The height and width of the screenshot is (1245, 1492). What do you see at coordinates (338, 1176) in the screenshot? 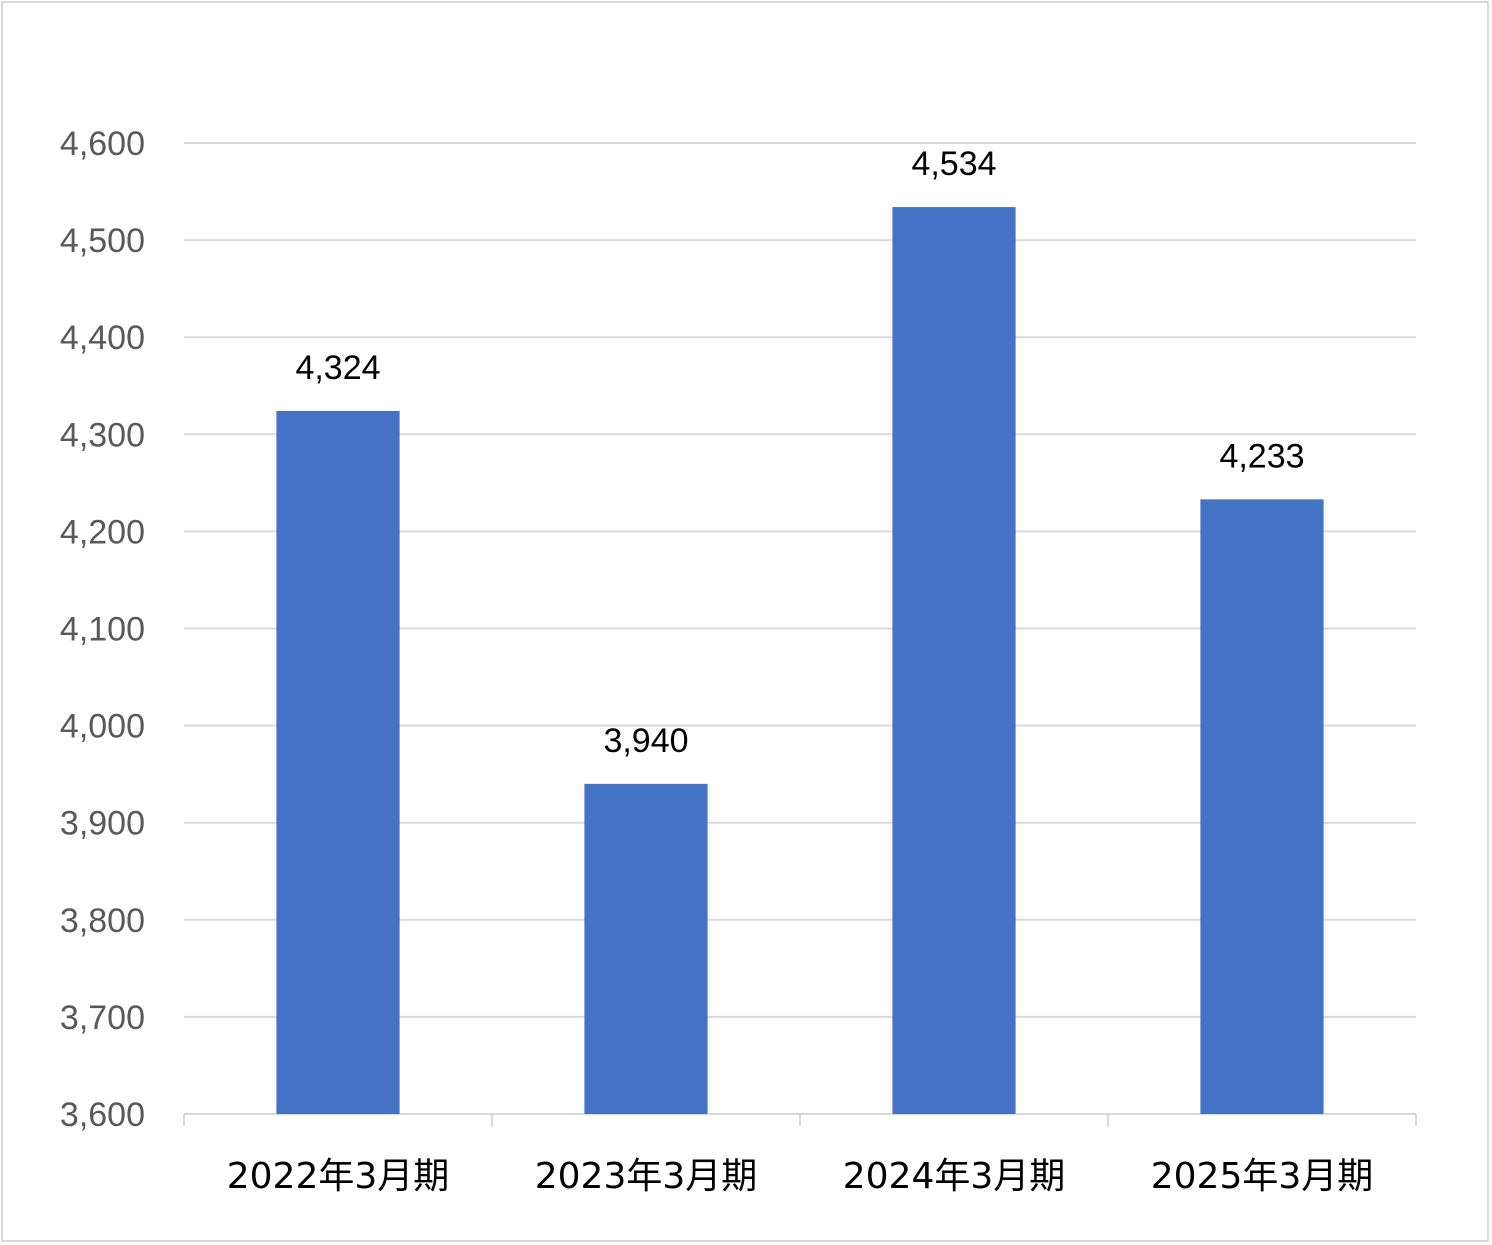
I see `x-tick-label: 2022年3月期` at bounding box center [338, 1176].